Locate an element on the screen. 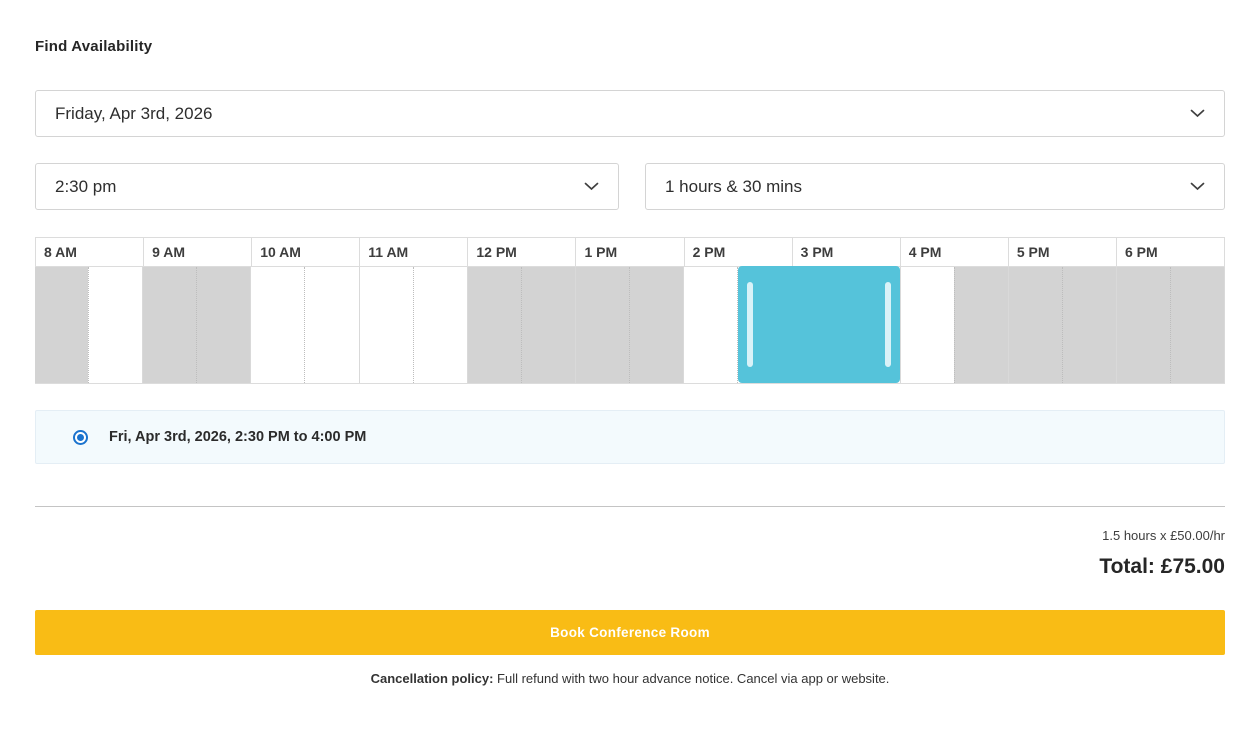 This screenshot has height=733, width=1259. hour-label: 8 AM is located at coordinates (90, 252).